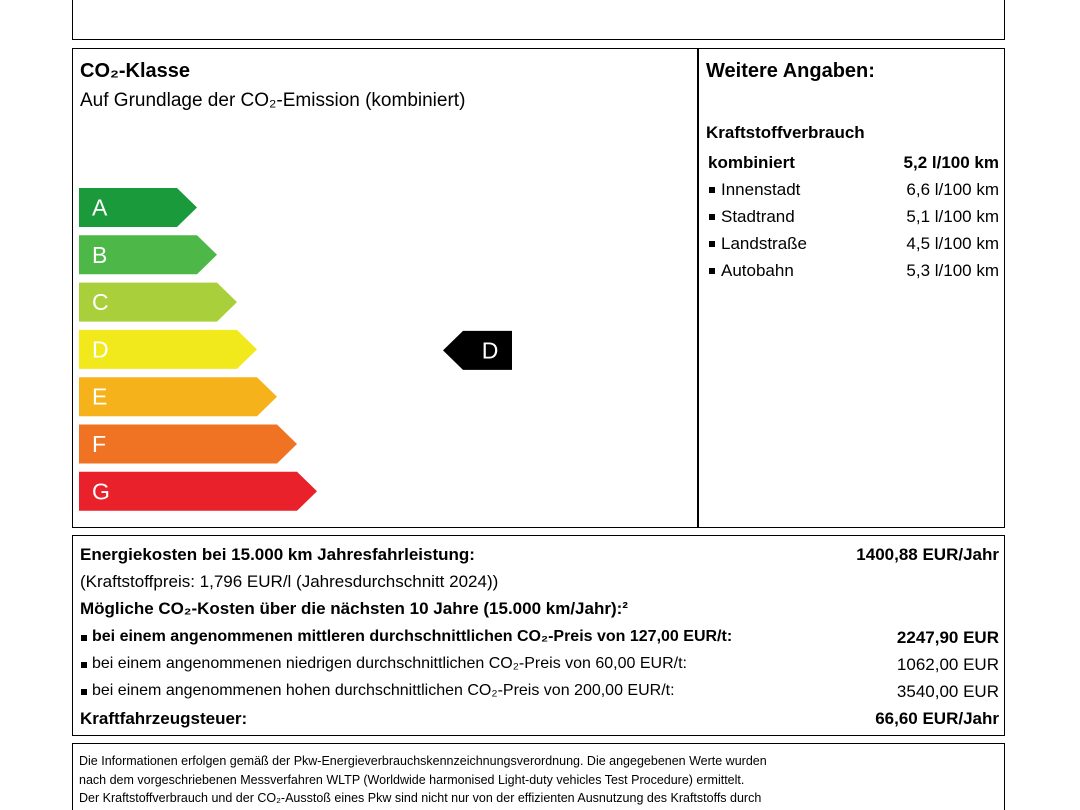 Image resolution: width=1080 pixels, height=810 pixels. What do you see at coordinates (135, 71) in the screenshot?
I see `co2-title: CO₂-Klasse` at bounding box center [135, 71].